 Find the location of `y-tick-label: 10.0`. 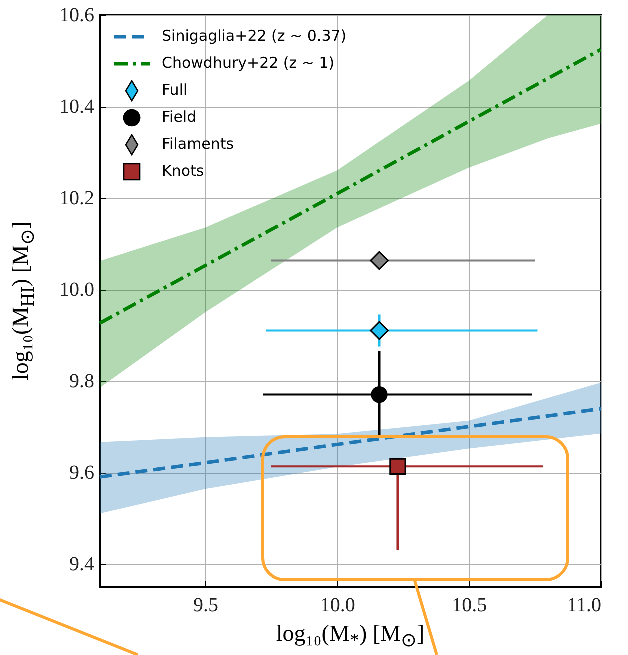

y-tick-label: 10.0 is located at coordinates (77, 290).